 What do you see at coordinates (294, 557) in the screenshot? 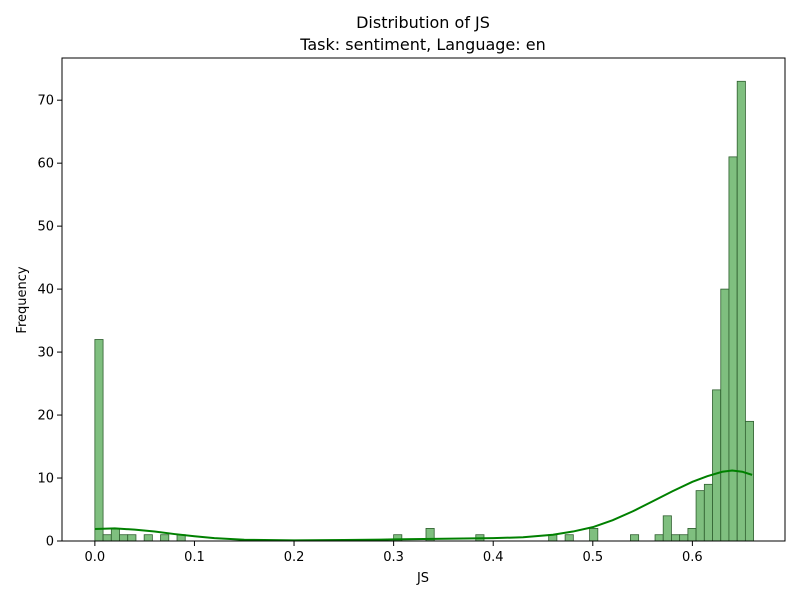
I see `x-tick-label: 0.2` at bounding box center [294, 557].